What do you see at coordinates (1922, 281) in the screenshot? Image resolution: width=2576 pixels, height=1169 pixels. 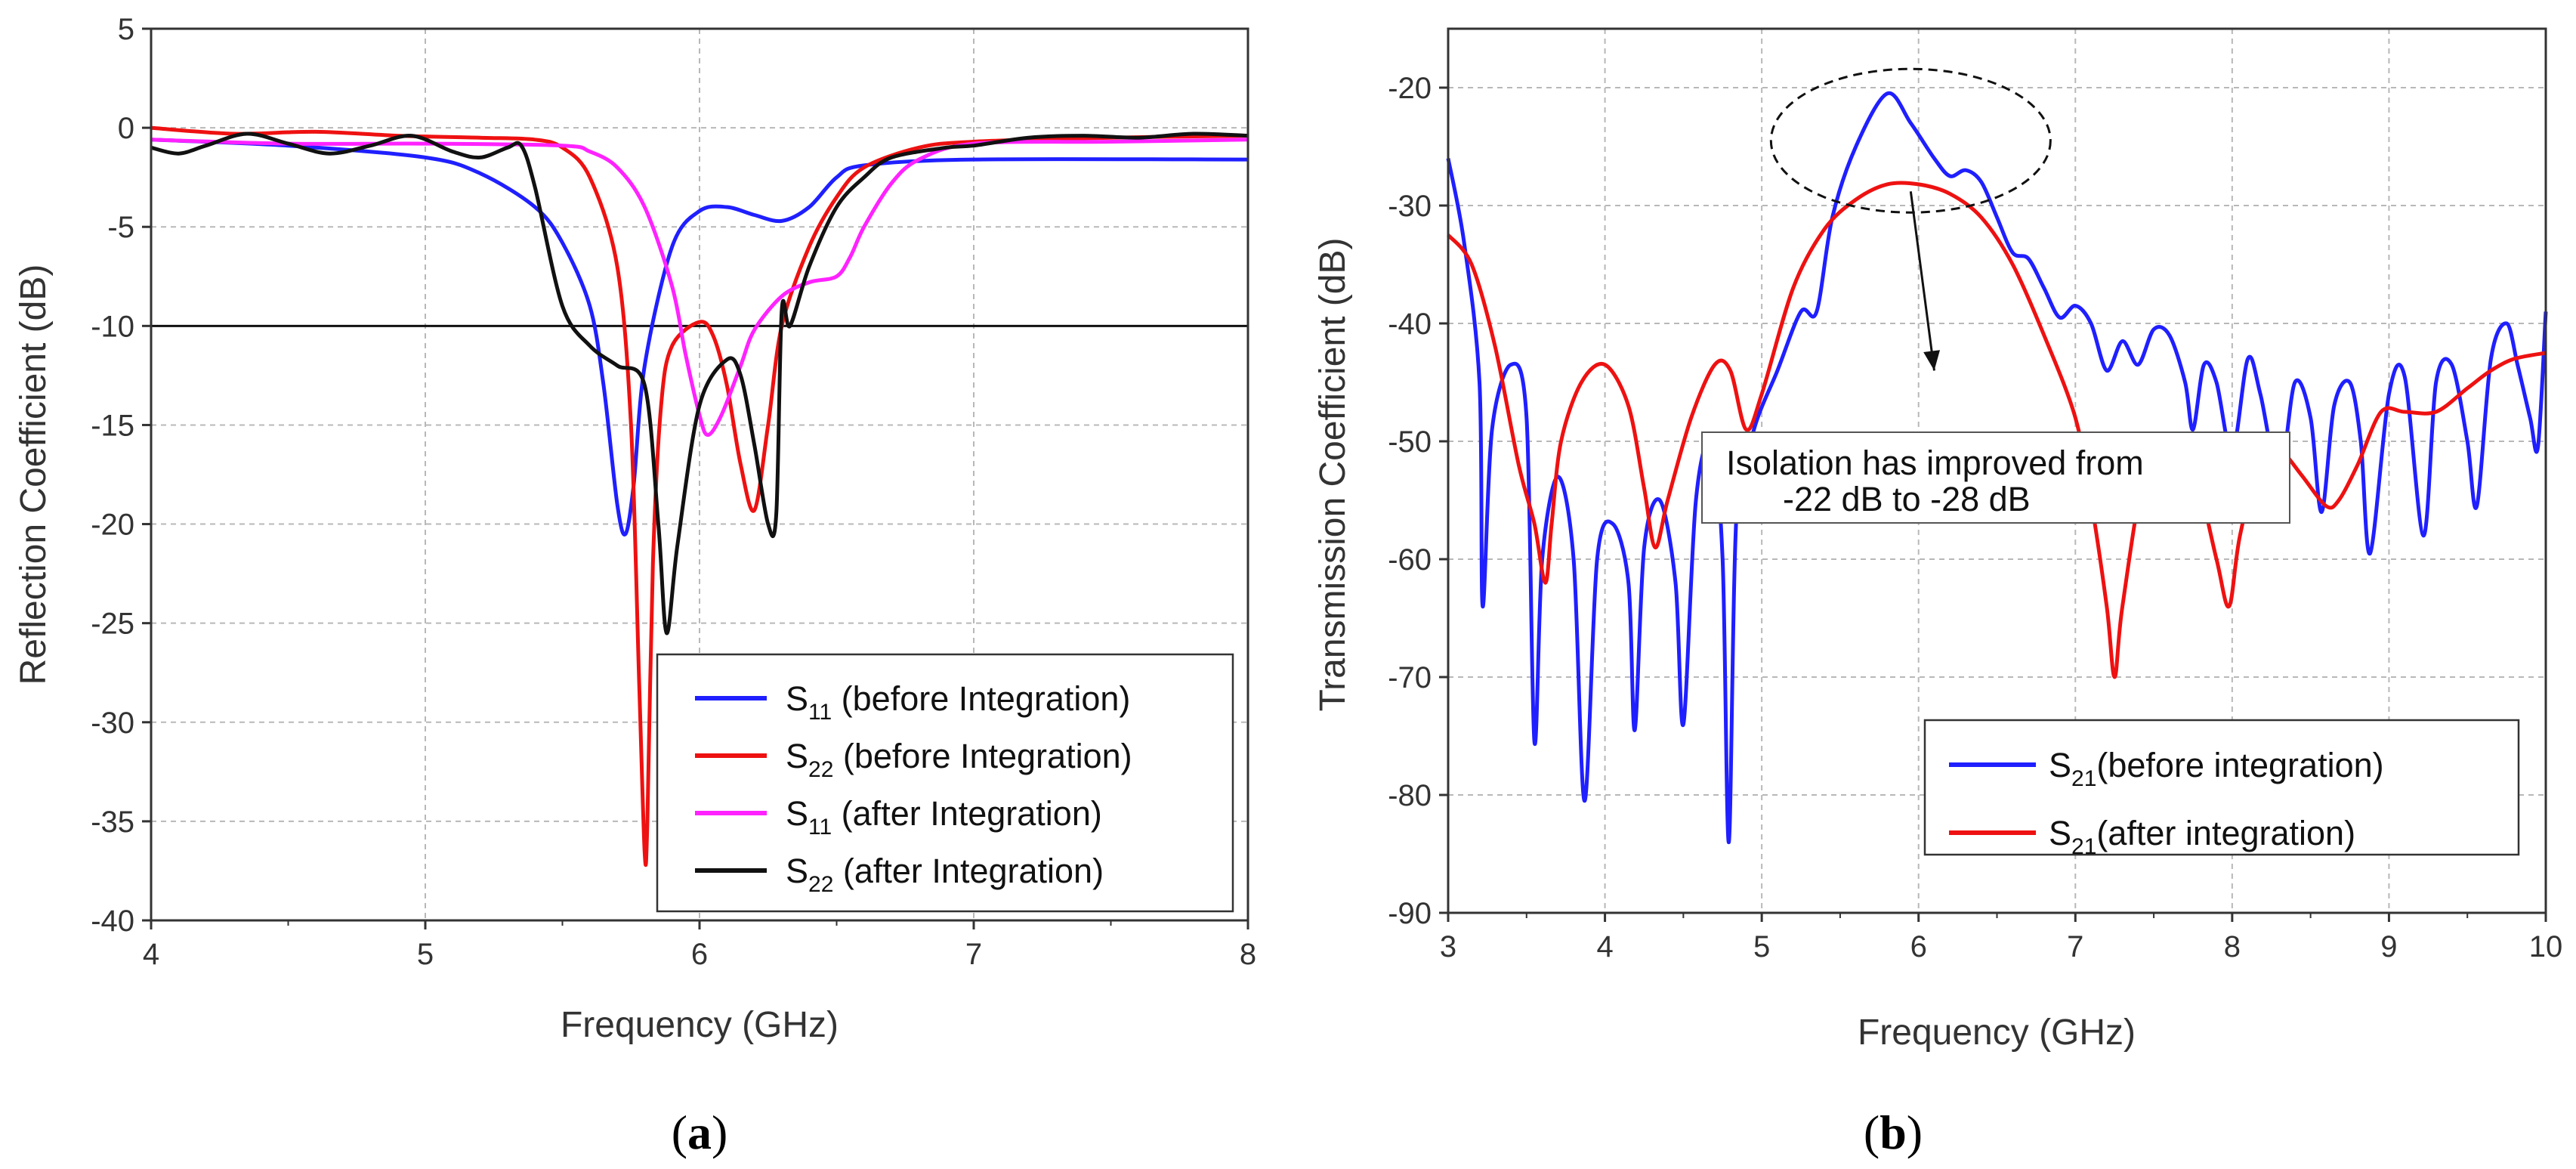 I see `annotation-arrow` at bounding box center [1922, 281].